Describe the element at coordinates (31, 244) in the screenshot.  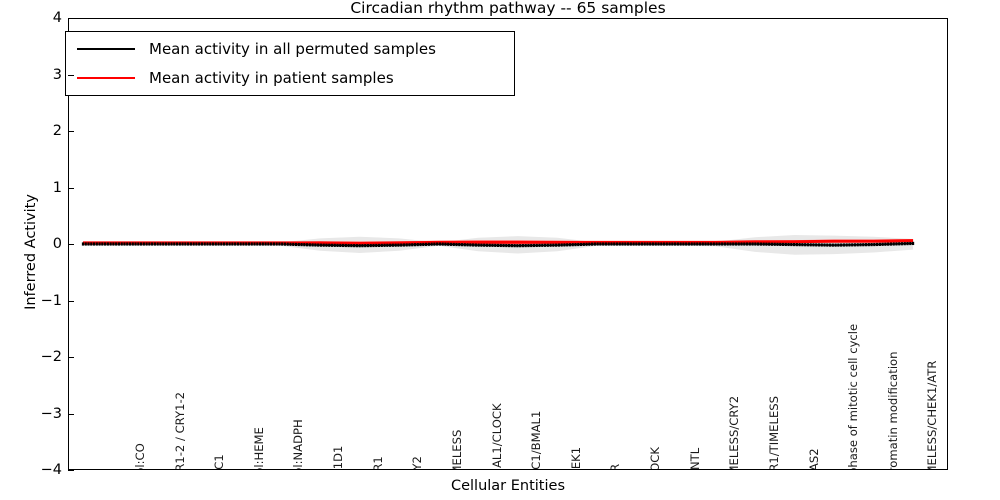
I see `y-axis-tick-labels: 4 3 2 1 0 −1 −2 −3 −4` at that location.